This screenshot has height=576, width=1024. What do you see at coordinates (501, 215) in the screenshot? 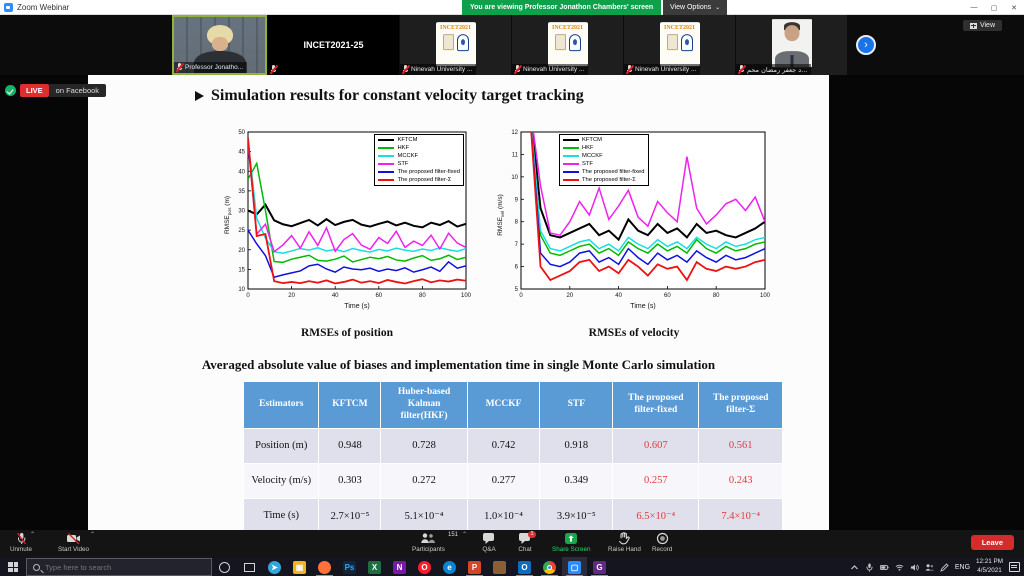
I see `y-axis-label: RMSEvel (m/s)` at bounding box center [501, 215].